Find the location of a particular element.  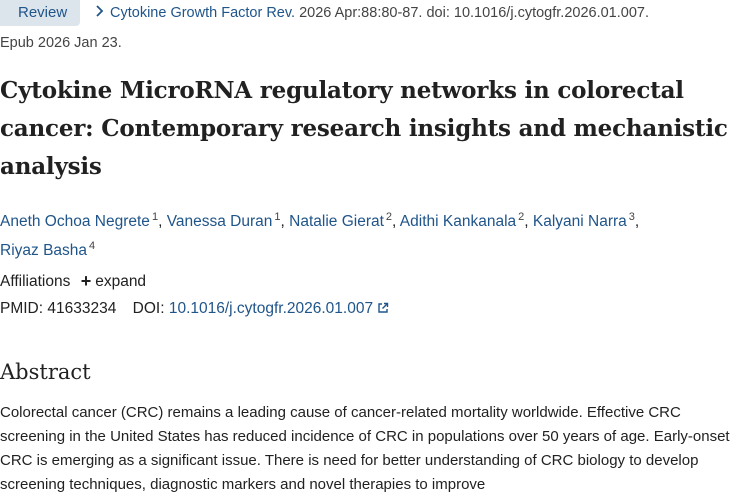

expand-affiliations-button: + expand is located at coordinates (113, 281).